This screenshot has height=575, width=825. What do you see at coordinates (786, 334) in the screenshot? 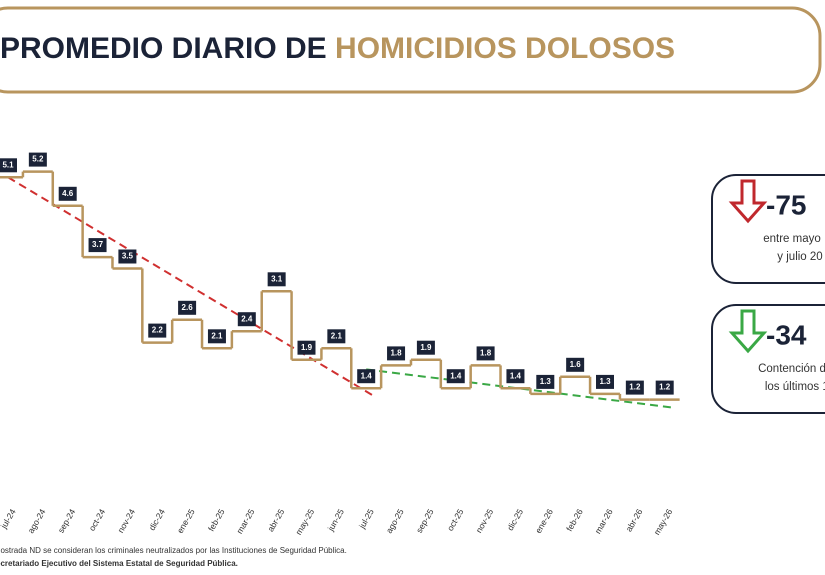
I see `card-value: -34` at bounding box center [786, 334].